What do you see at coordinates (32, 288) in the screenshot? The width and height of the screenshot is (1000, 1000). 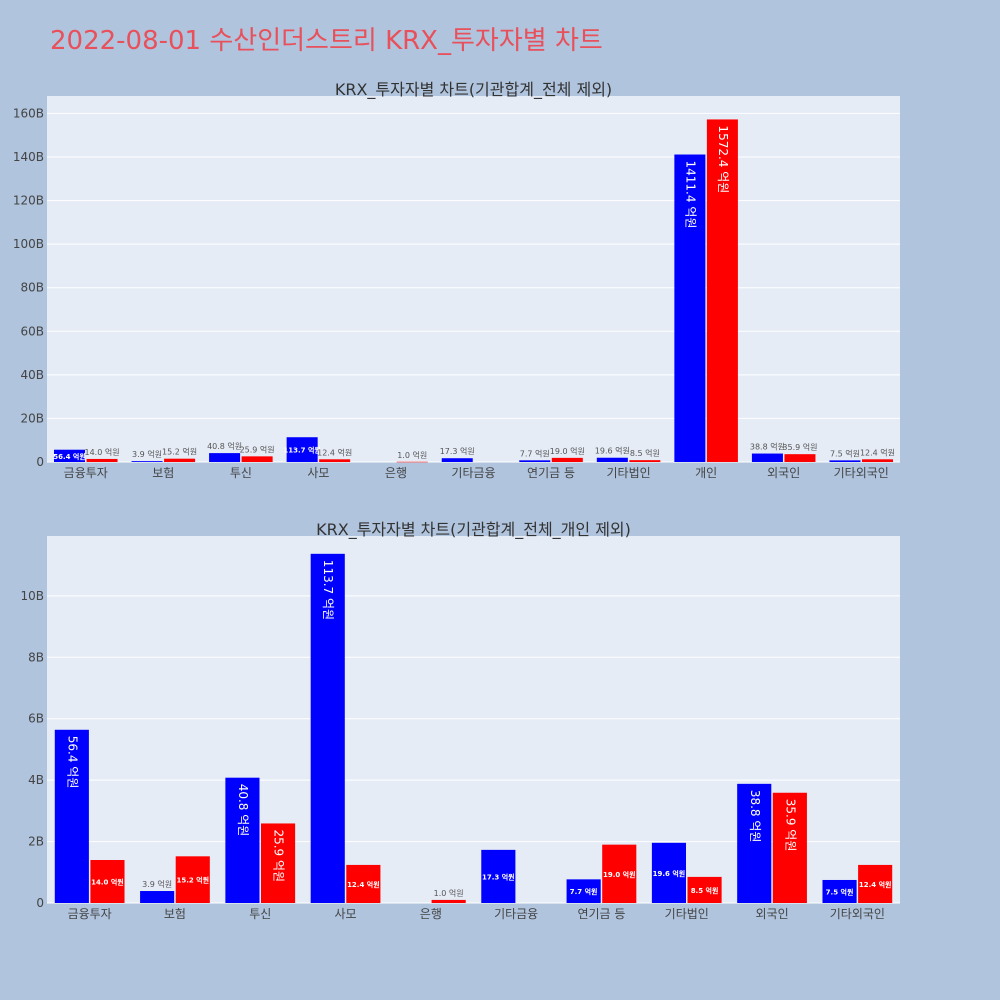 I see `y-tick-label: 80B` at bounding box center [32, 288].